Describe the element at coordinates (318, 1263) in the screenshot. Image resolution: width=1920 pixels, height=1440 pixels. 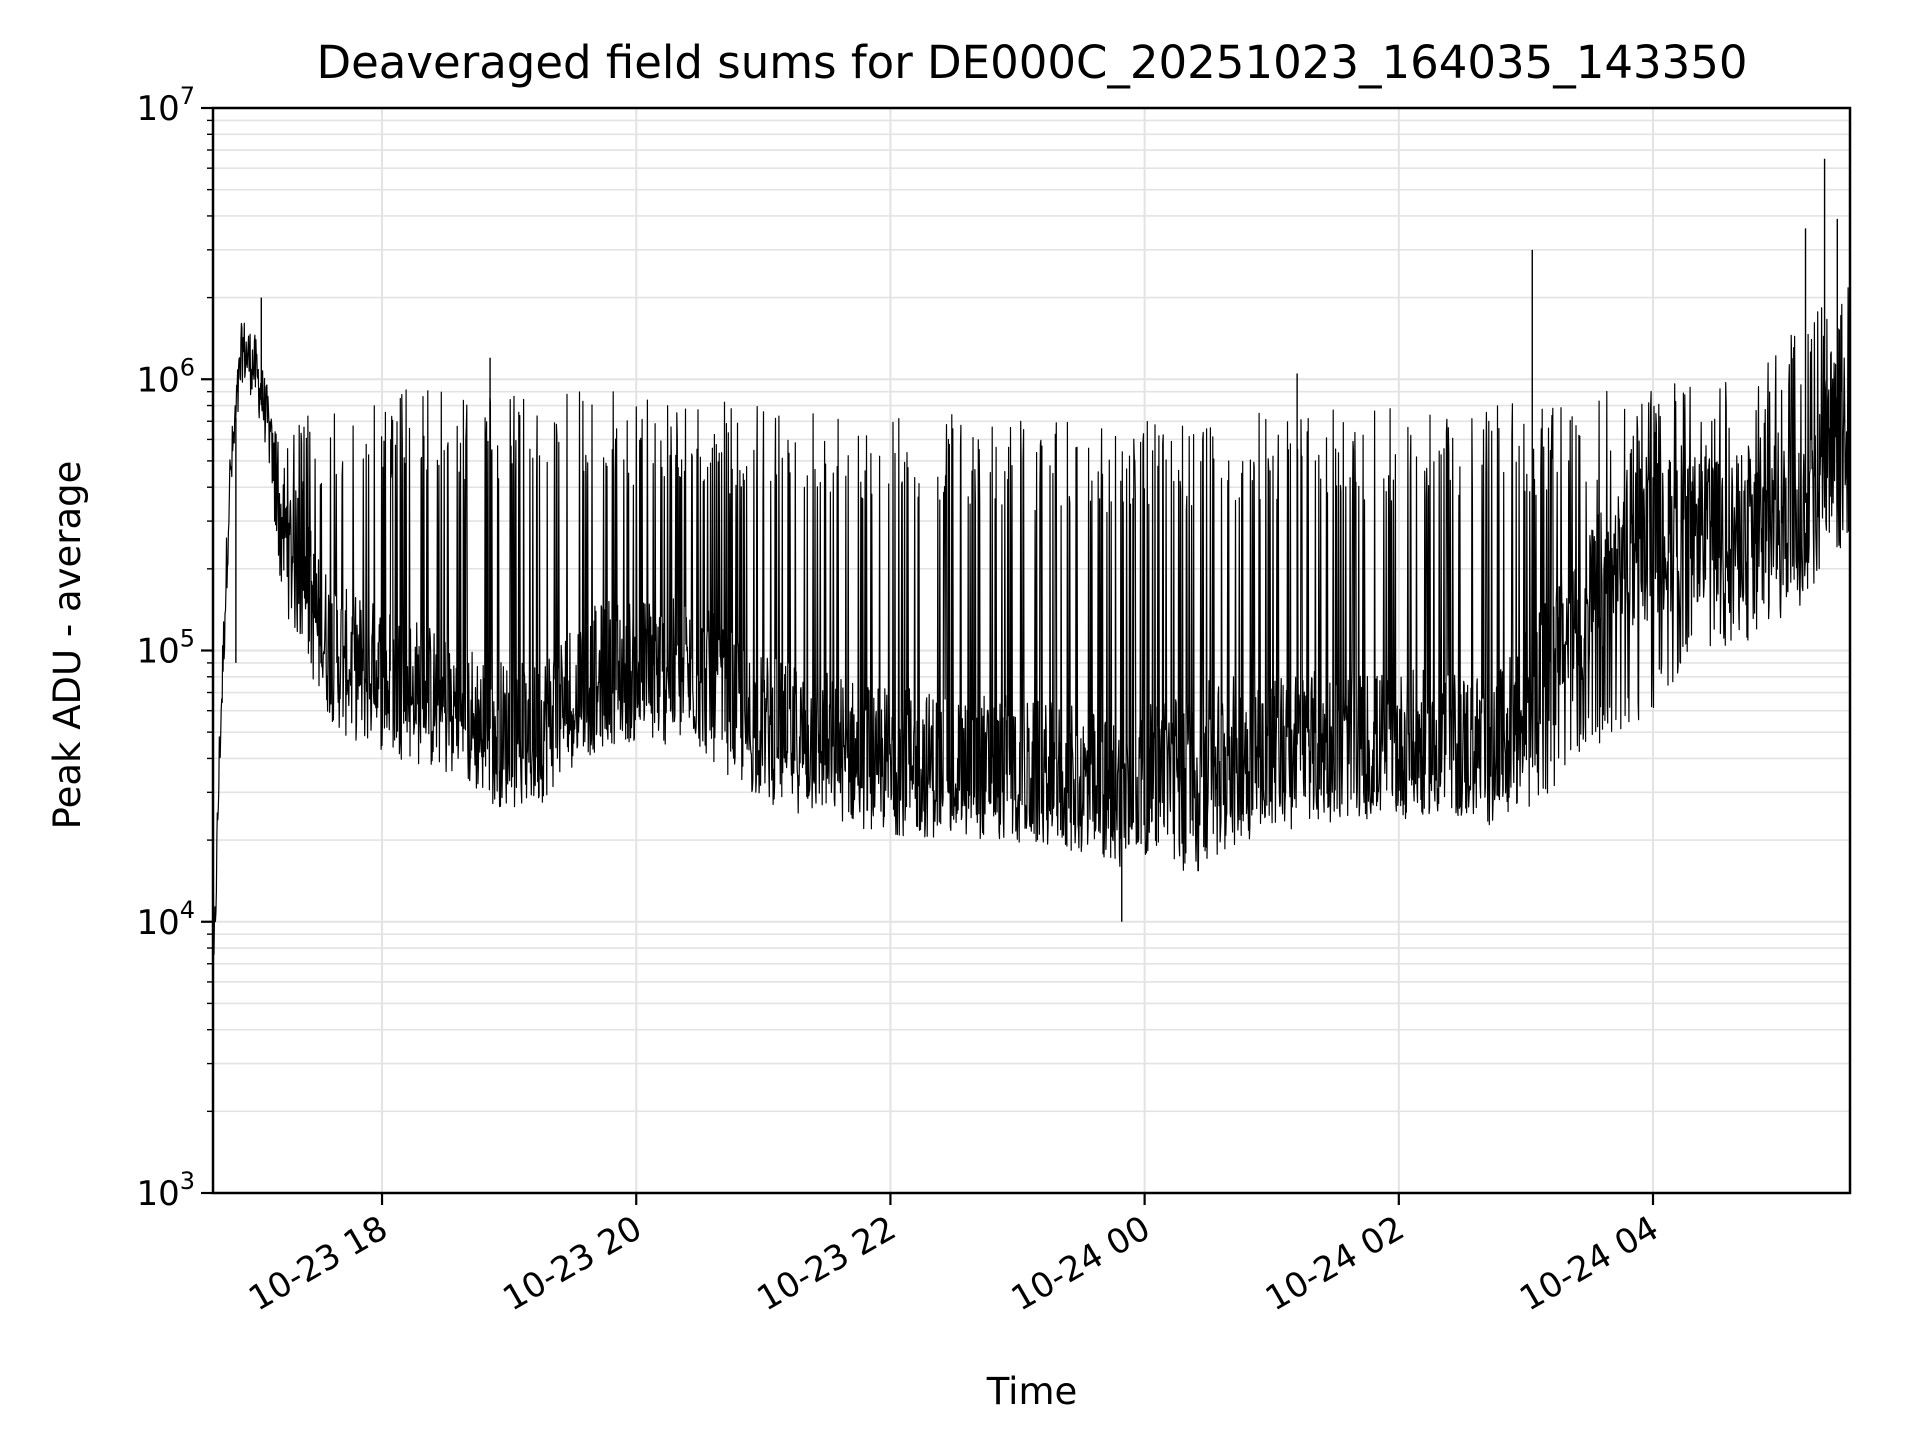
I see `x-tick-label: 10-23 18` at that location.